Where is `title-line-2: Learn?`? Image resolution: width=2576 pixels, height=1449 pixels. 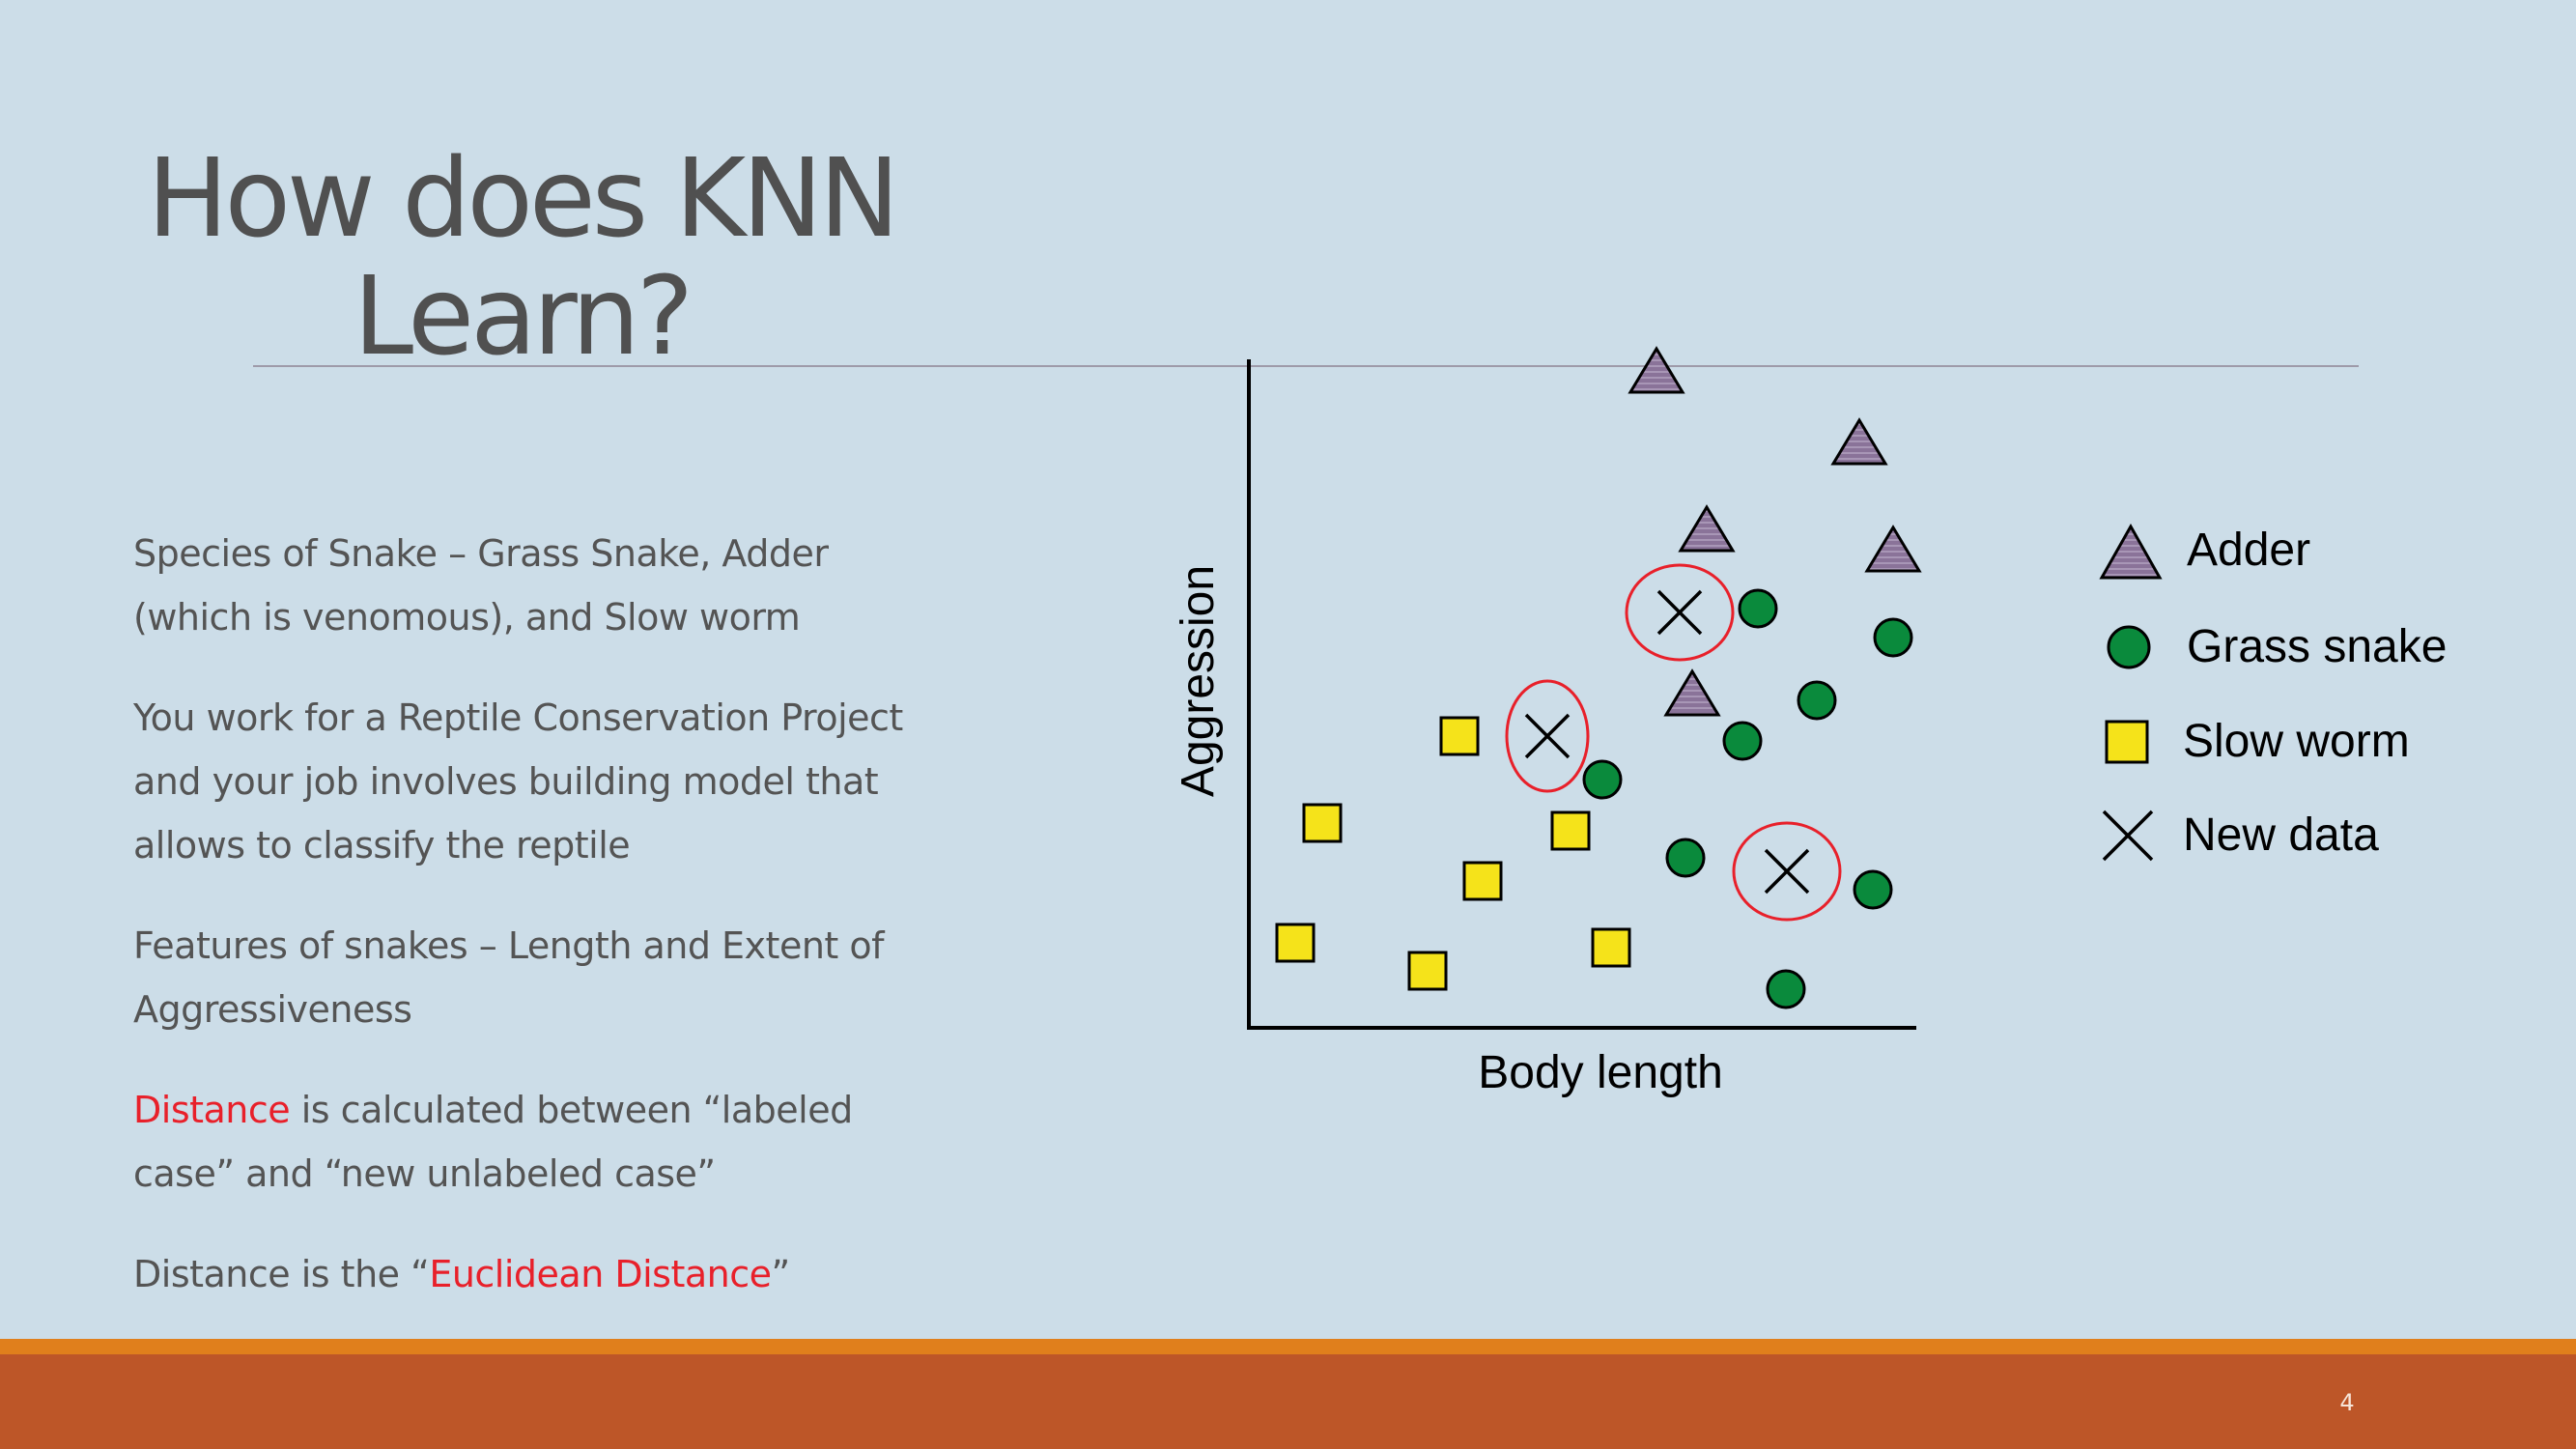 title-line-2: Learn? is located at coordinates (523, 317).